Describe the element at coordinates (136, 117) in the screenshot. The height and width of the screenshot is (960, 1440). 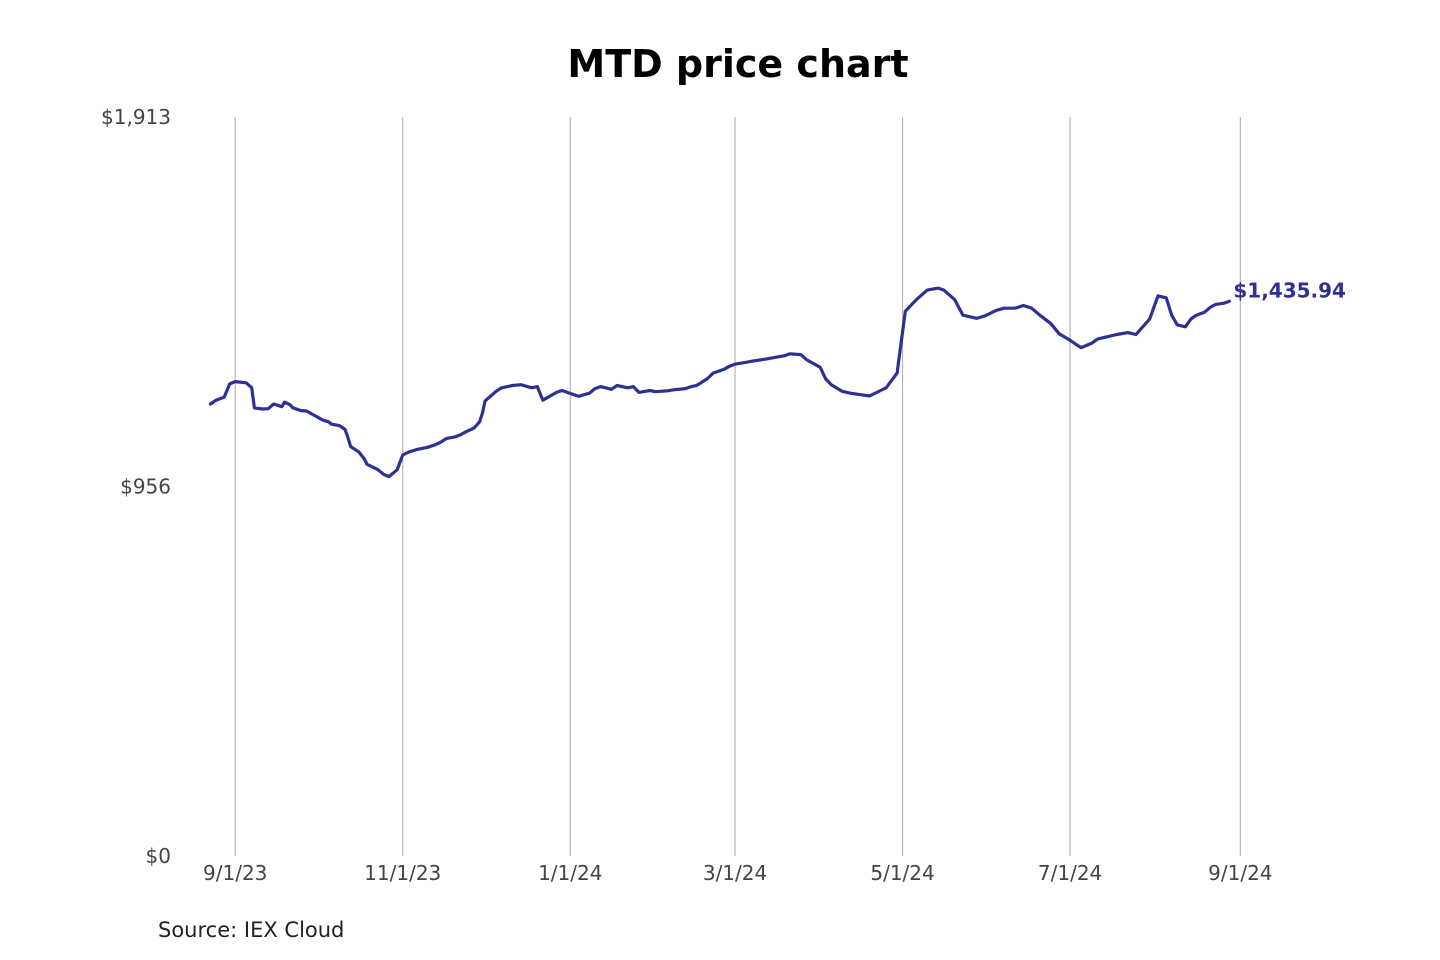
I see `y-tick-label: $1,913` at that location.